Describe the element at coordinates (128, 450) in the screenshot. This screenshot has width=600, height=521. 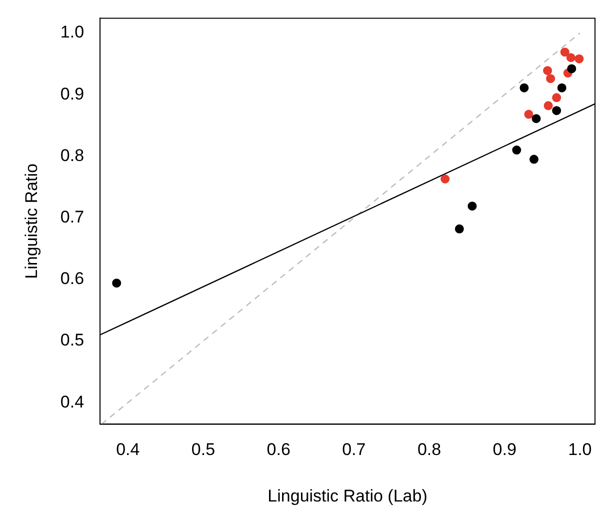
I see `x-tick-label: 0.4` at that location.